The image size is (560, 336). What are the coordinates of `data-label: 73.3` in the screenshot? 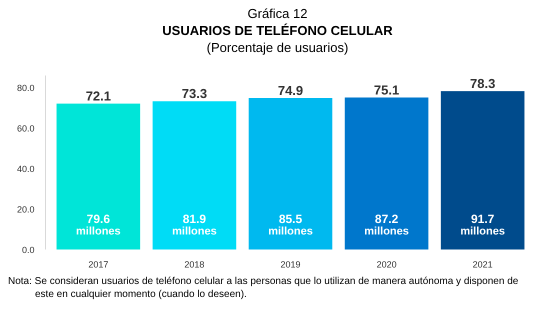 It's located at (195, 94).